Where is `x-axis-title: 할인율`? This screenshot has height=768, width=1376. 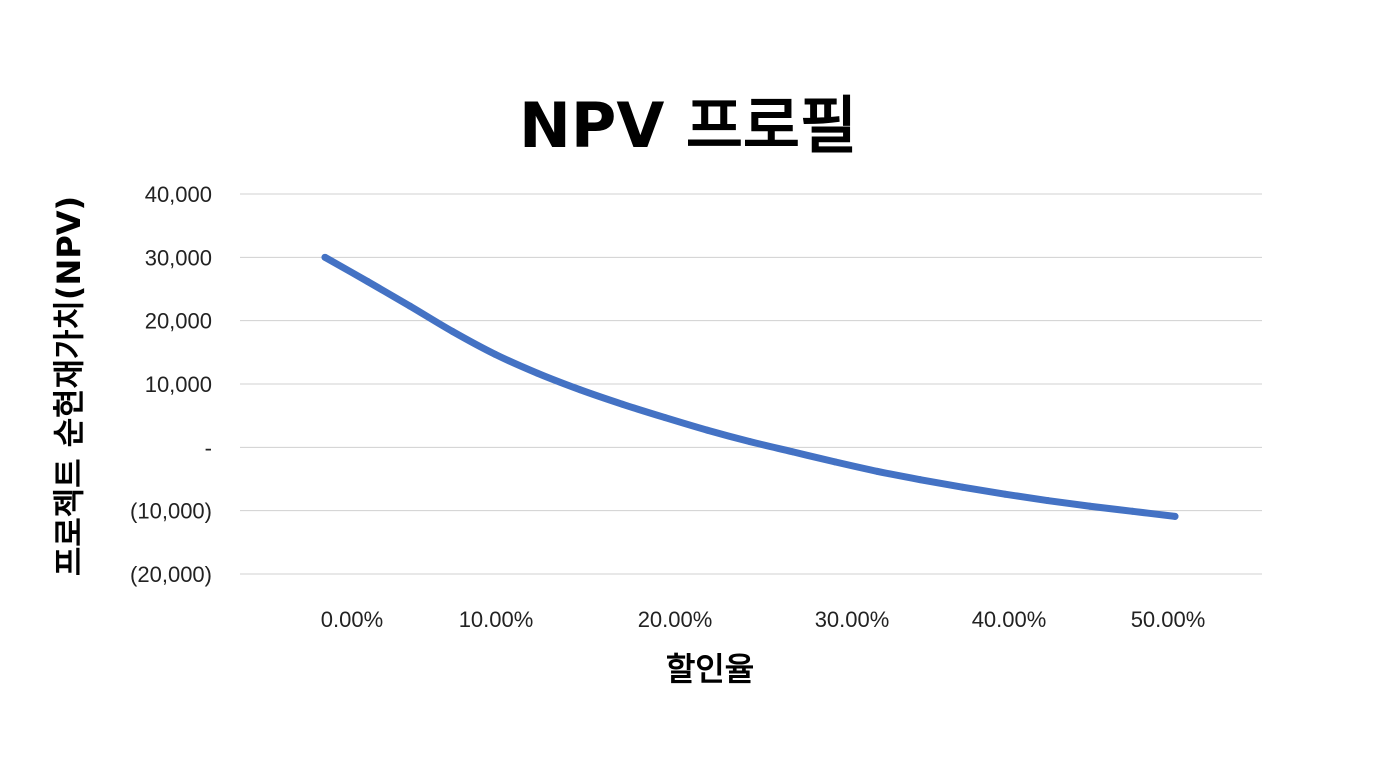
x-axis-title: 할인율 is located at coordinates (710, 669).